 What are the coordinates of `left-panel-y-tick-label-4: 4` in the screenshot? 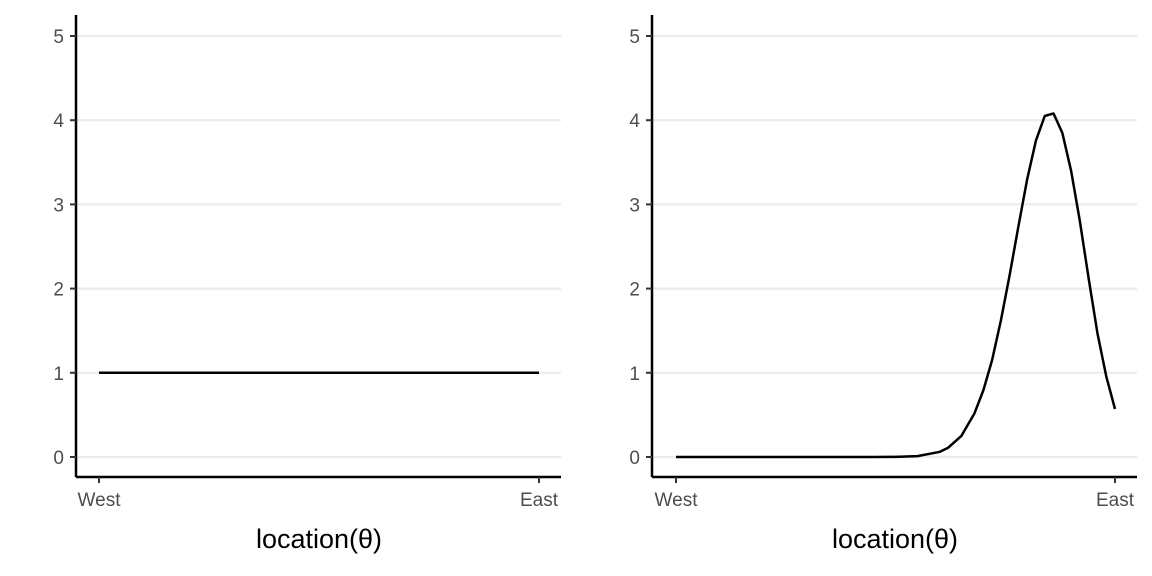 It's located at (58, 121).